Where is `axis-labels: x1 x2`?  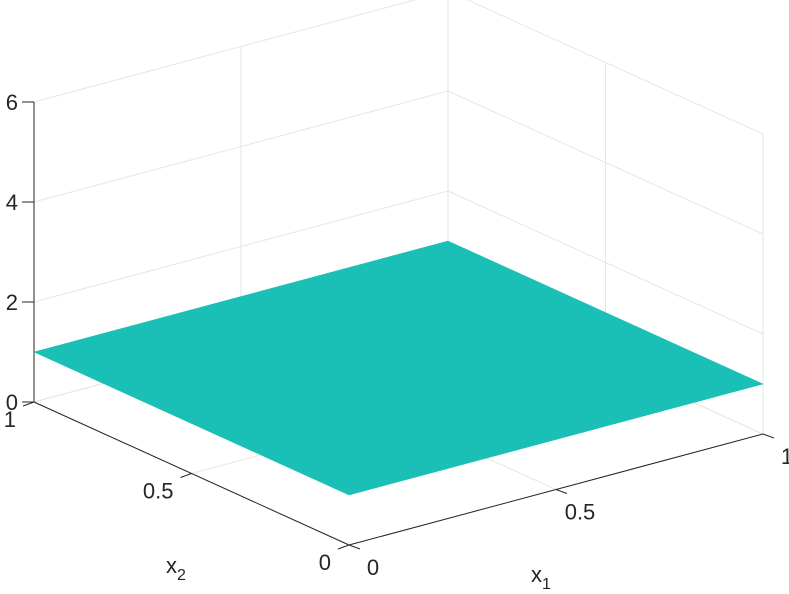 axis-labels: x1 x2 is located at coordinates (358, 573).